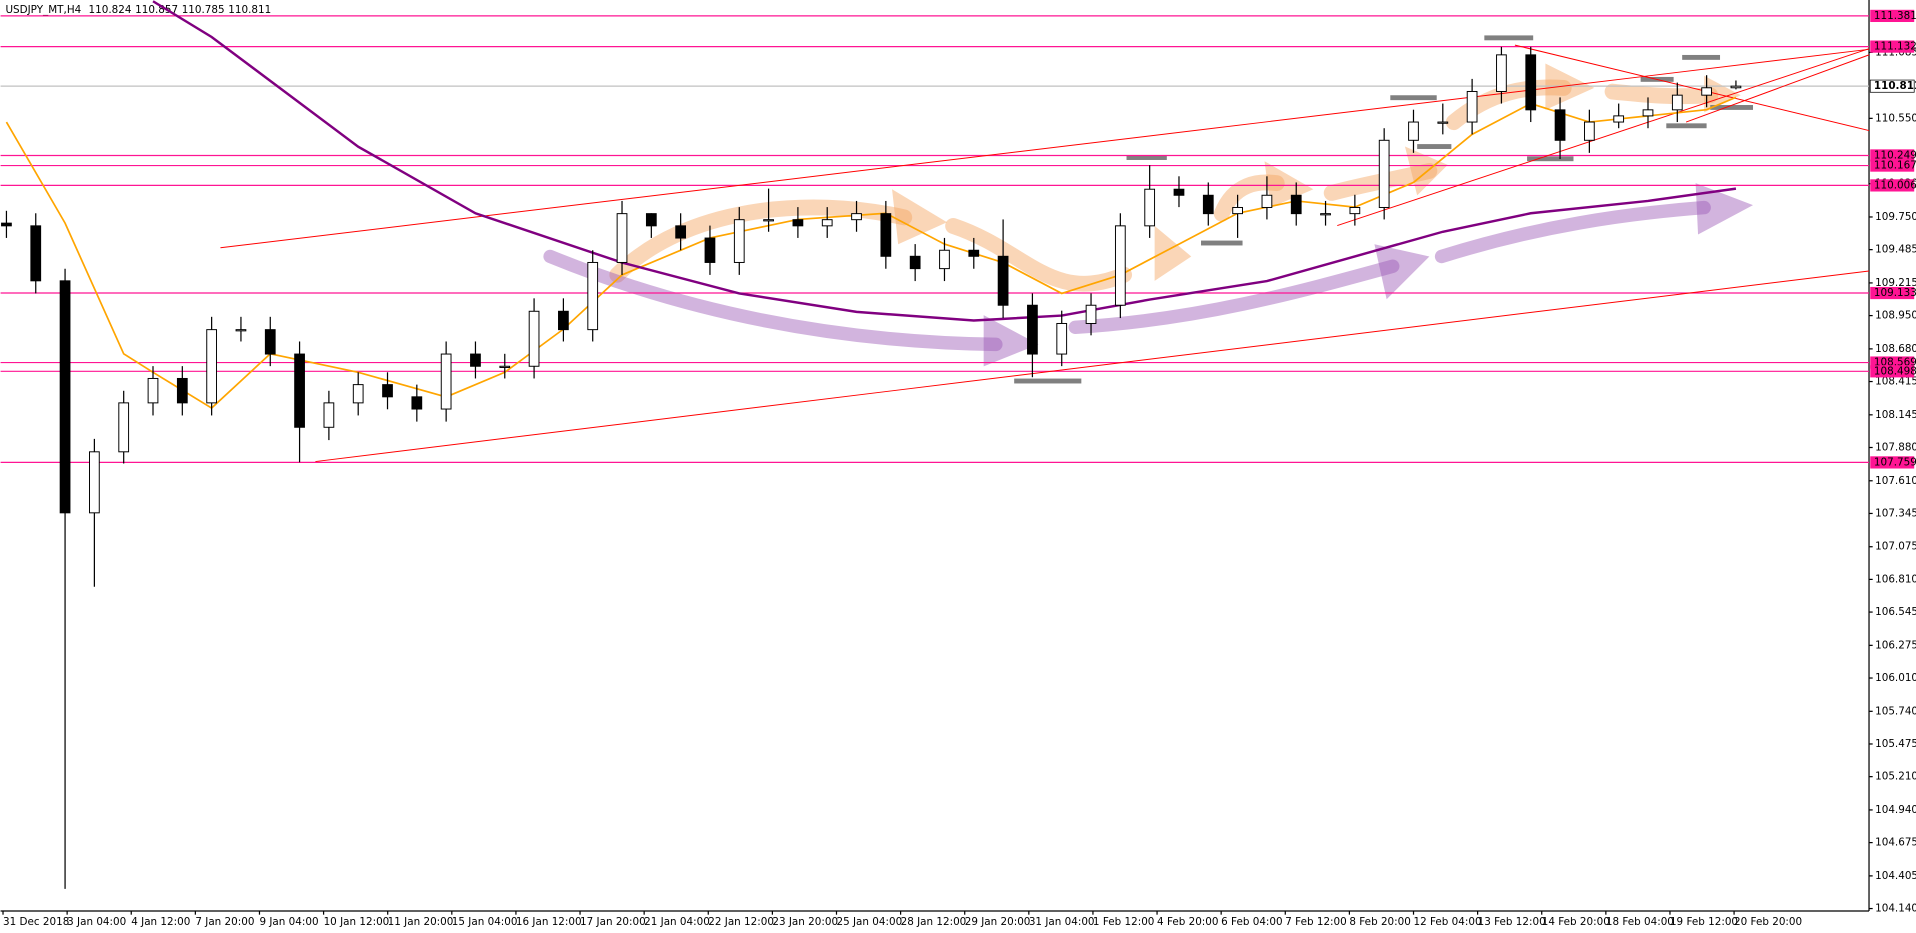 This screenshot has width=1916, height=933. I want to click on x-tick-label: 14 Feb 20:00, so click(1576, 922).